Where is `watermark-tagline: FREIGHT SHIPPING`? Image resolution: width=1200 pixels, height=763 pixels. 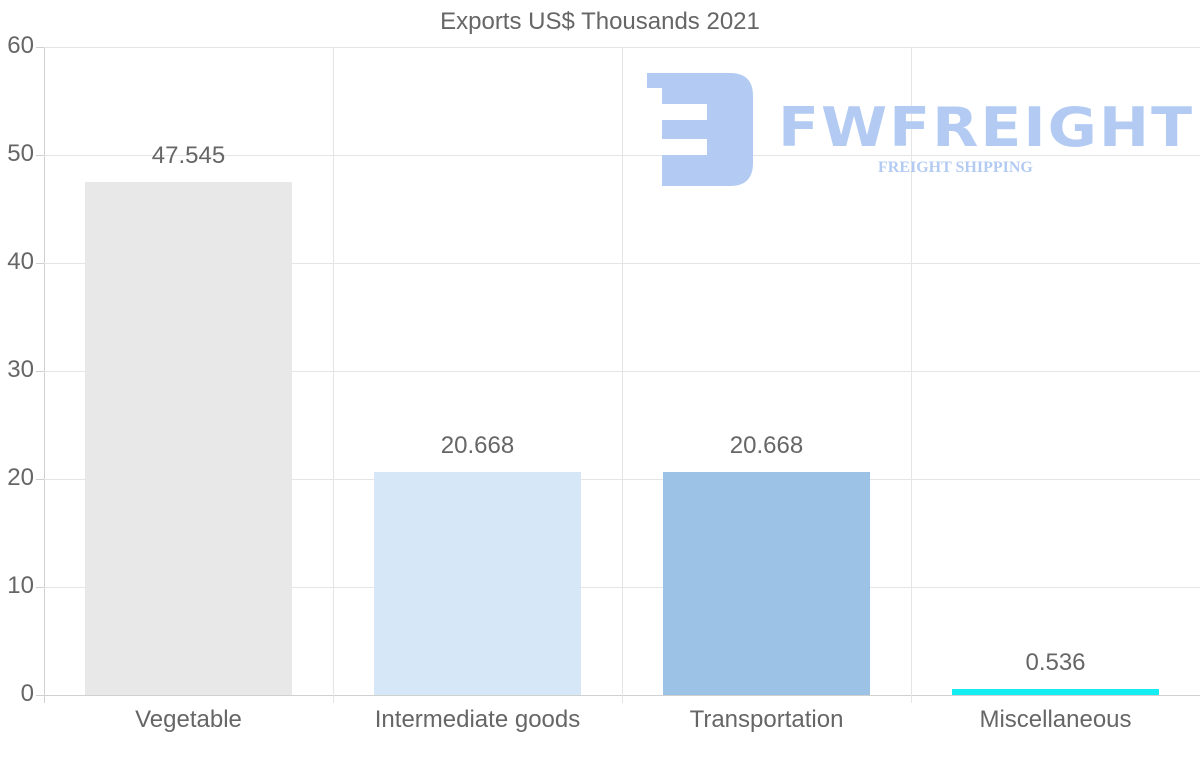
watermark-tagline: FREIGHT SHIPPING is located at coordinates (955, 167).